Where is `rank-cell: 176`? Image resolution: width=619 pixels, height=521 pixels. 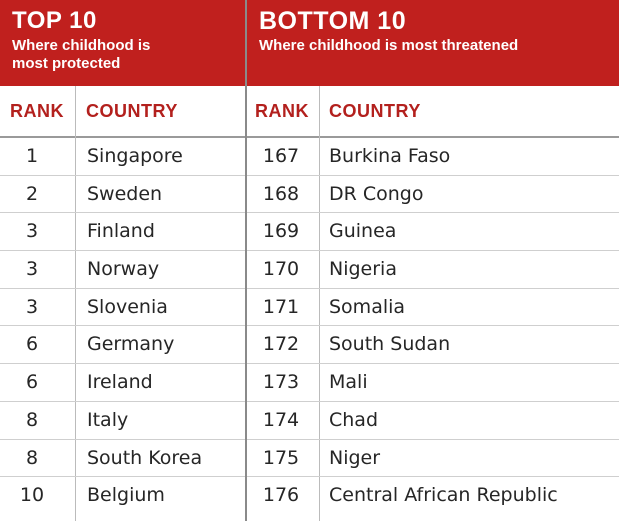
rank-cell: 176 is located at coordinates (281, 495).